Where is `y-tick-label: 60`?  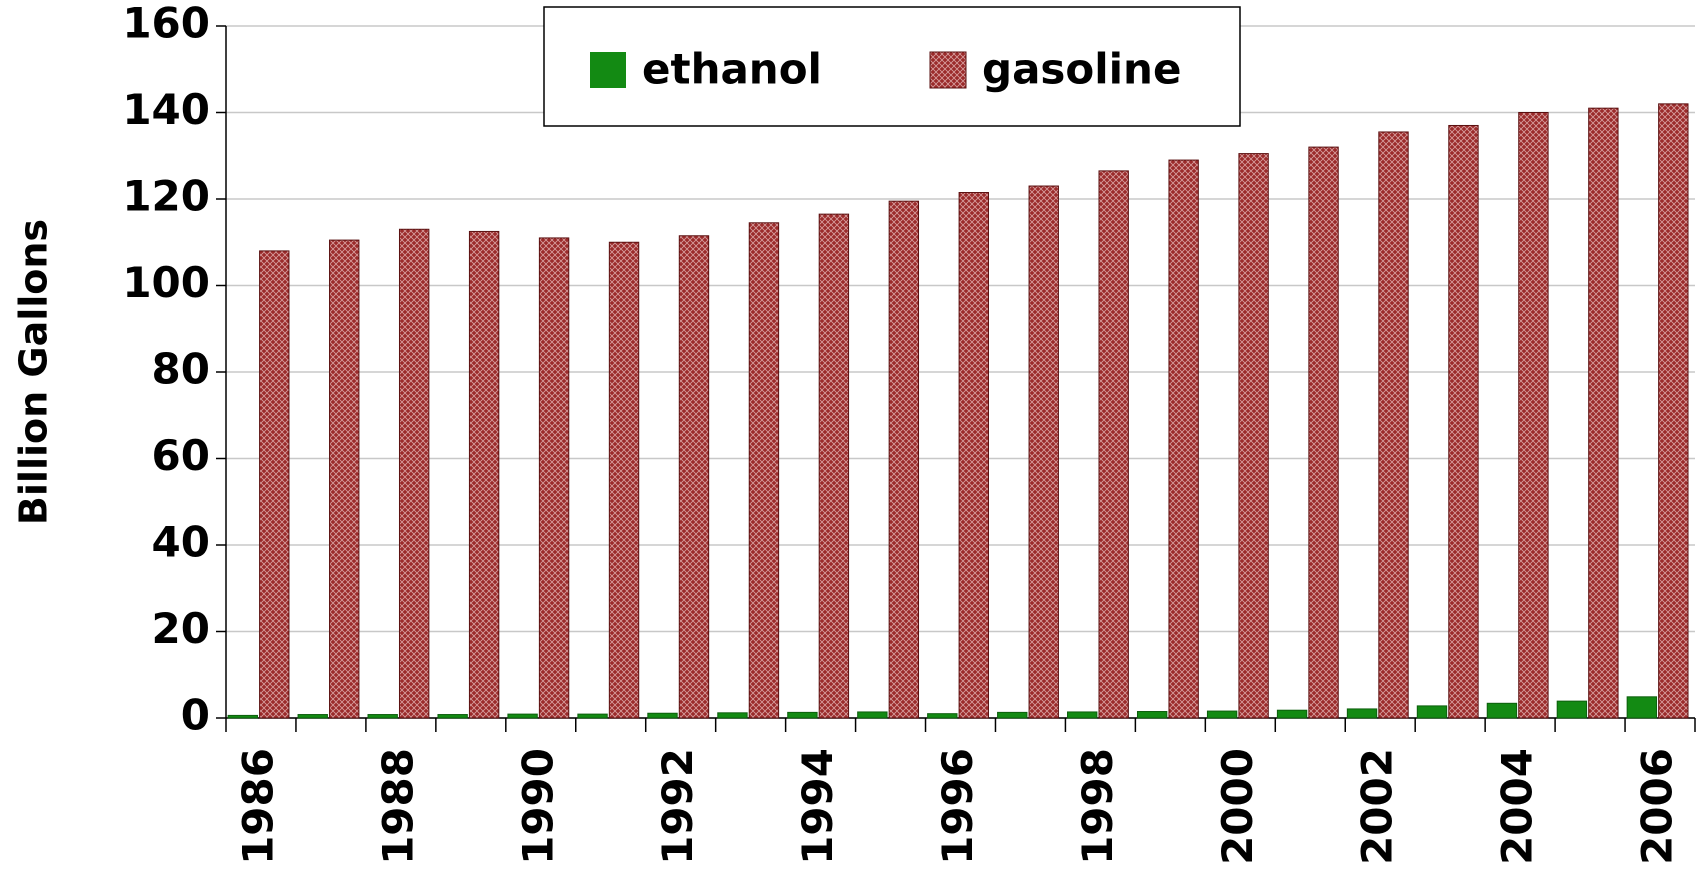
y-tick-label: 60 is located at coordinates (181, 455).